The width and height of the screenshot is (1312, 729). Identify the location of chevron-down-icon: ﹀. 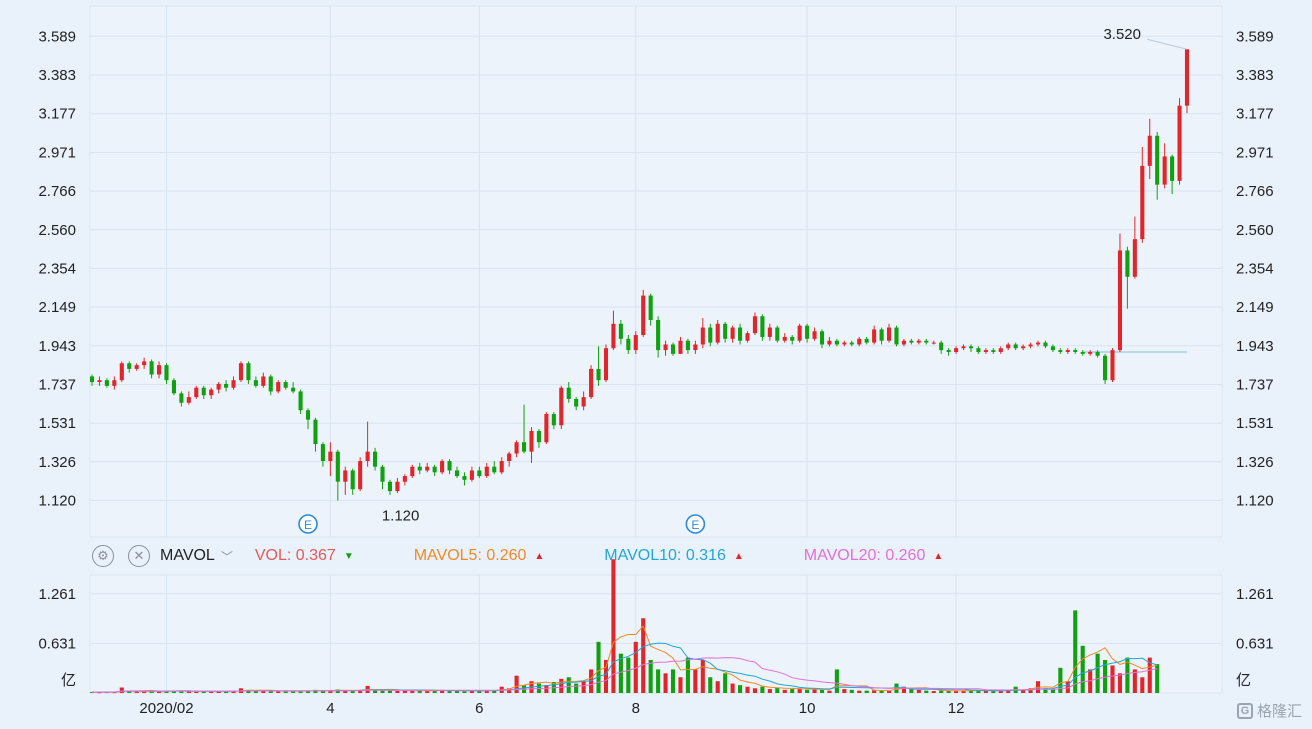
(226, 556).